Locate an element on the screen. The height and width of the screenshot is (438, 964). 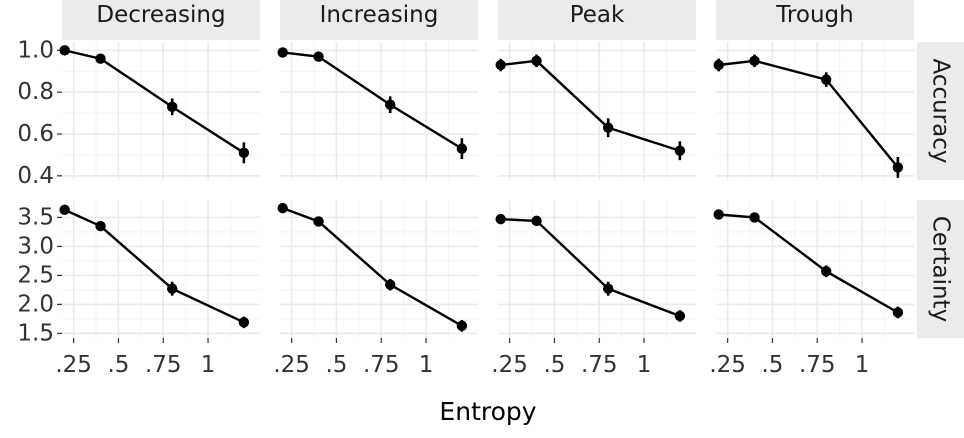
y-tick-label: 3.0 is located at coordinates (35, 246).